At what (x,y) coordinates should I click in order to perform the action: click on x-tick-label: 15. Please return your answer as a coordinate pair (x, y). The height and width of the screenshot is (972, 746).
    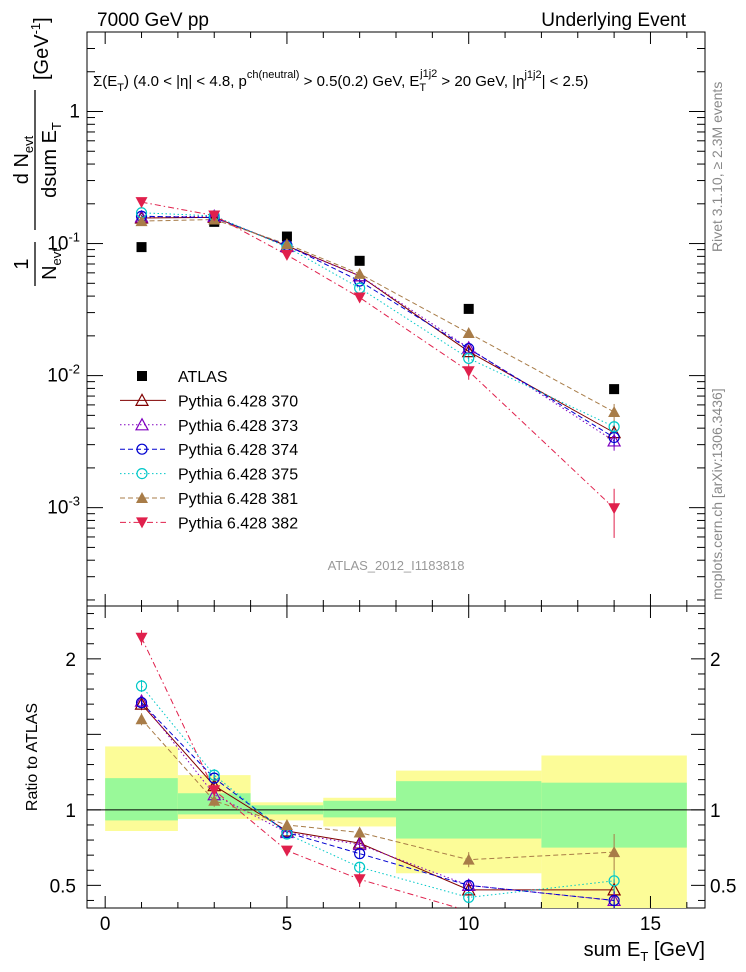
    Looking at the image, I should click on (650, 924).